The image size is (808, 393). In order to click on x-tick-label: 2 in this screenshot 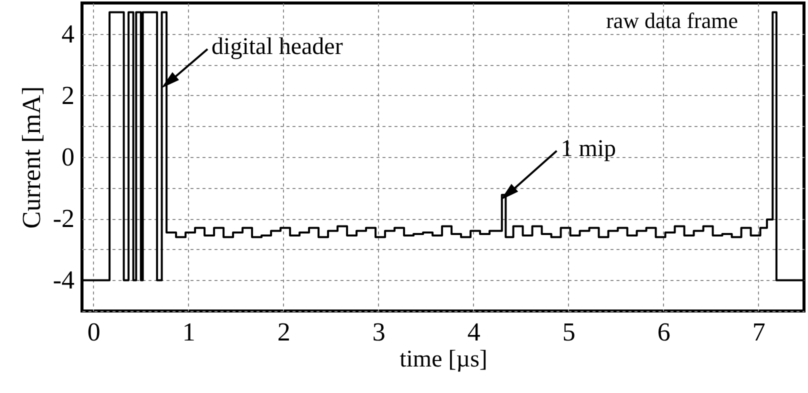, I will do `click(283, 332)`.